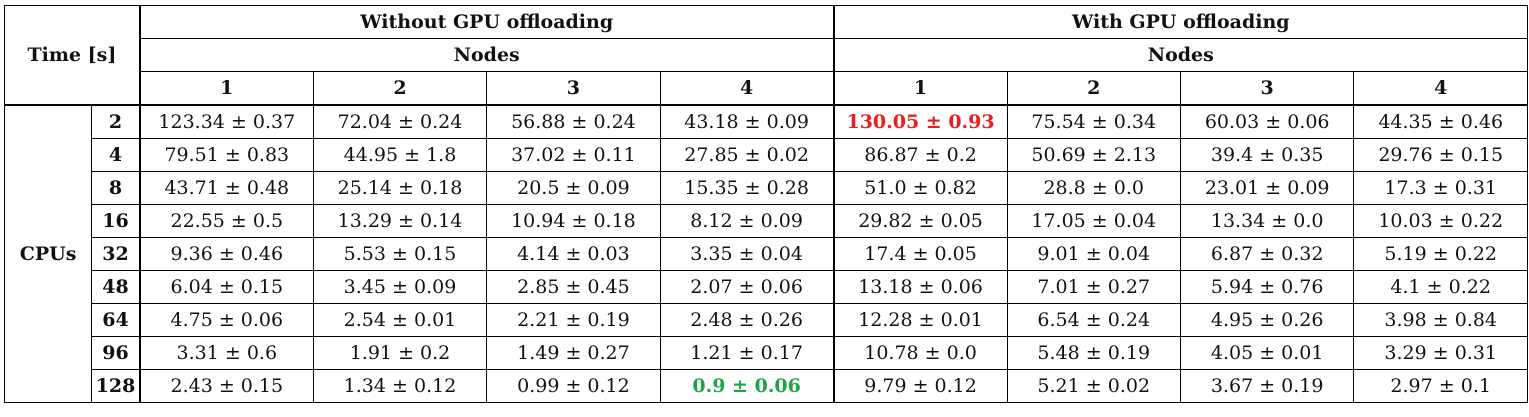 This screenshot has height=417, width=1529. Describe the element at coordinates (116, 155) in the screenshot. I see `cpu-count-cell: 4` at that location.